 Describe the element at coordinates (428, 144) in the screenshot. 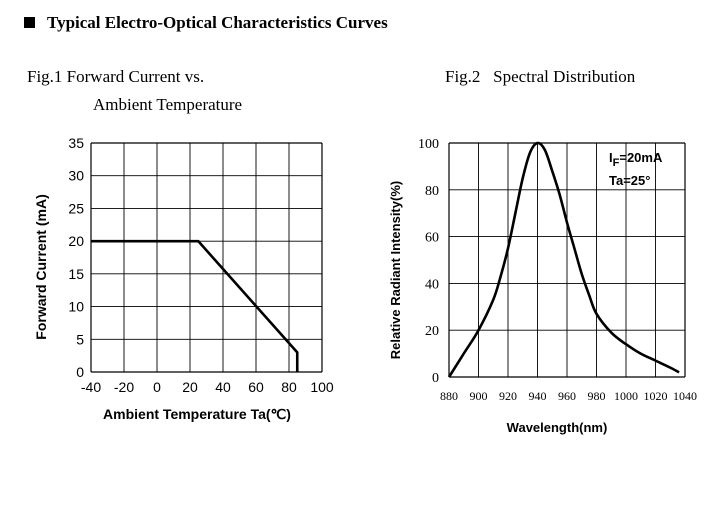

I see `y-tick-label: 100` at that location.